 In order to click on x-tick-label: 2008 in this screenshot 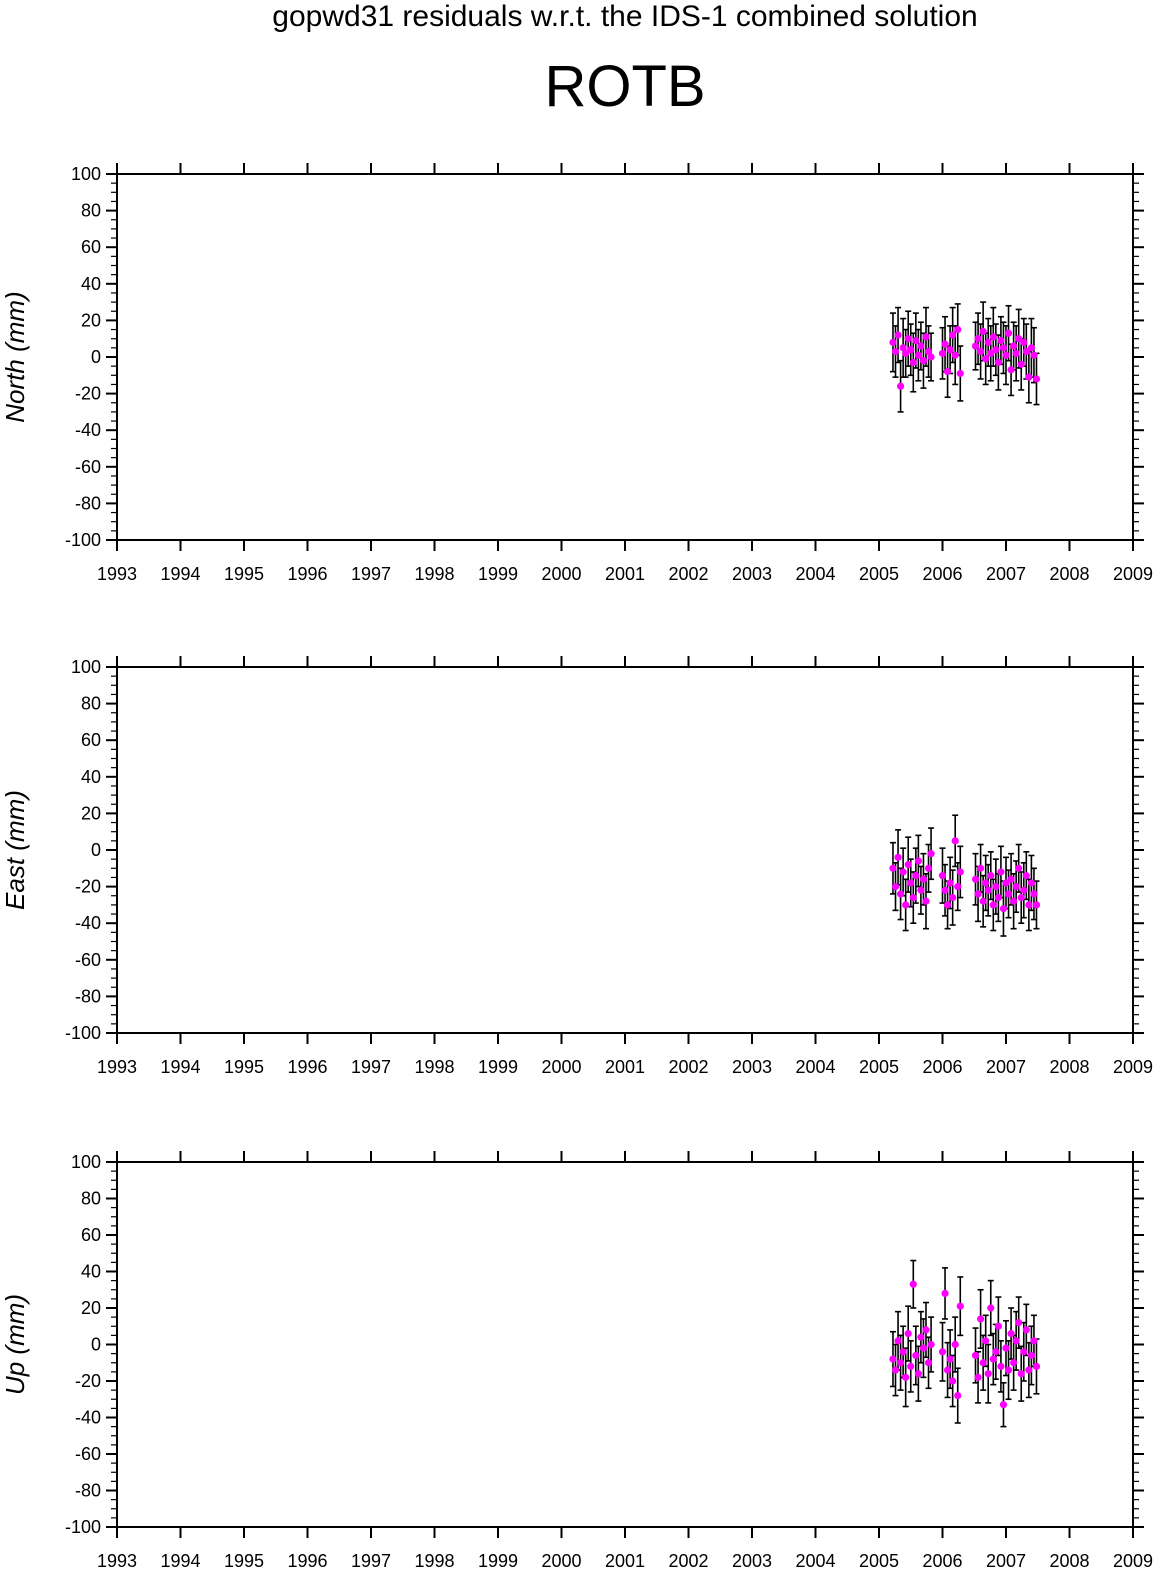, I will do `click(1069, 1067)`.